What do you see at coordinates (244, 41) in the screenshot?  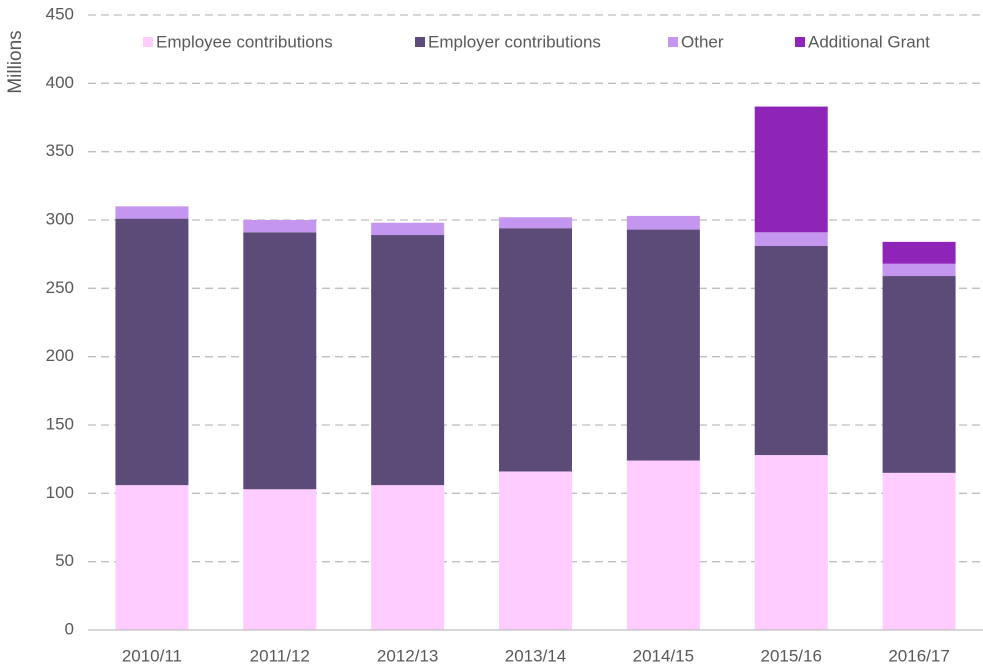 I see `legend-label: Employee contributions` at bounding box center [244, 41].